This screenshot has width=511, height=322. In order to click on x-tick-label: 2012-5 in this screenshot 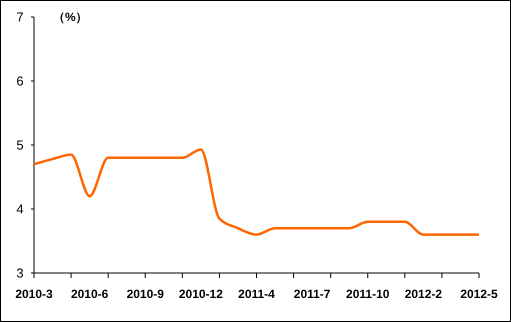, I will do `click(479, 294)`.